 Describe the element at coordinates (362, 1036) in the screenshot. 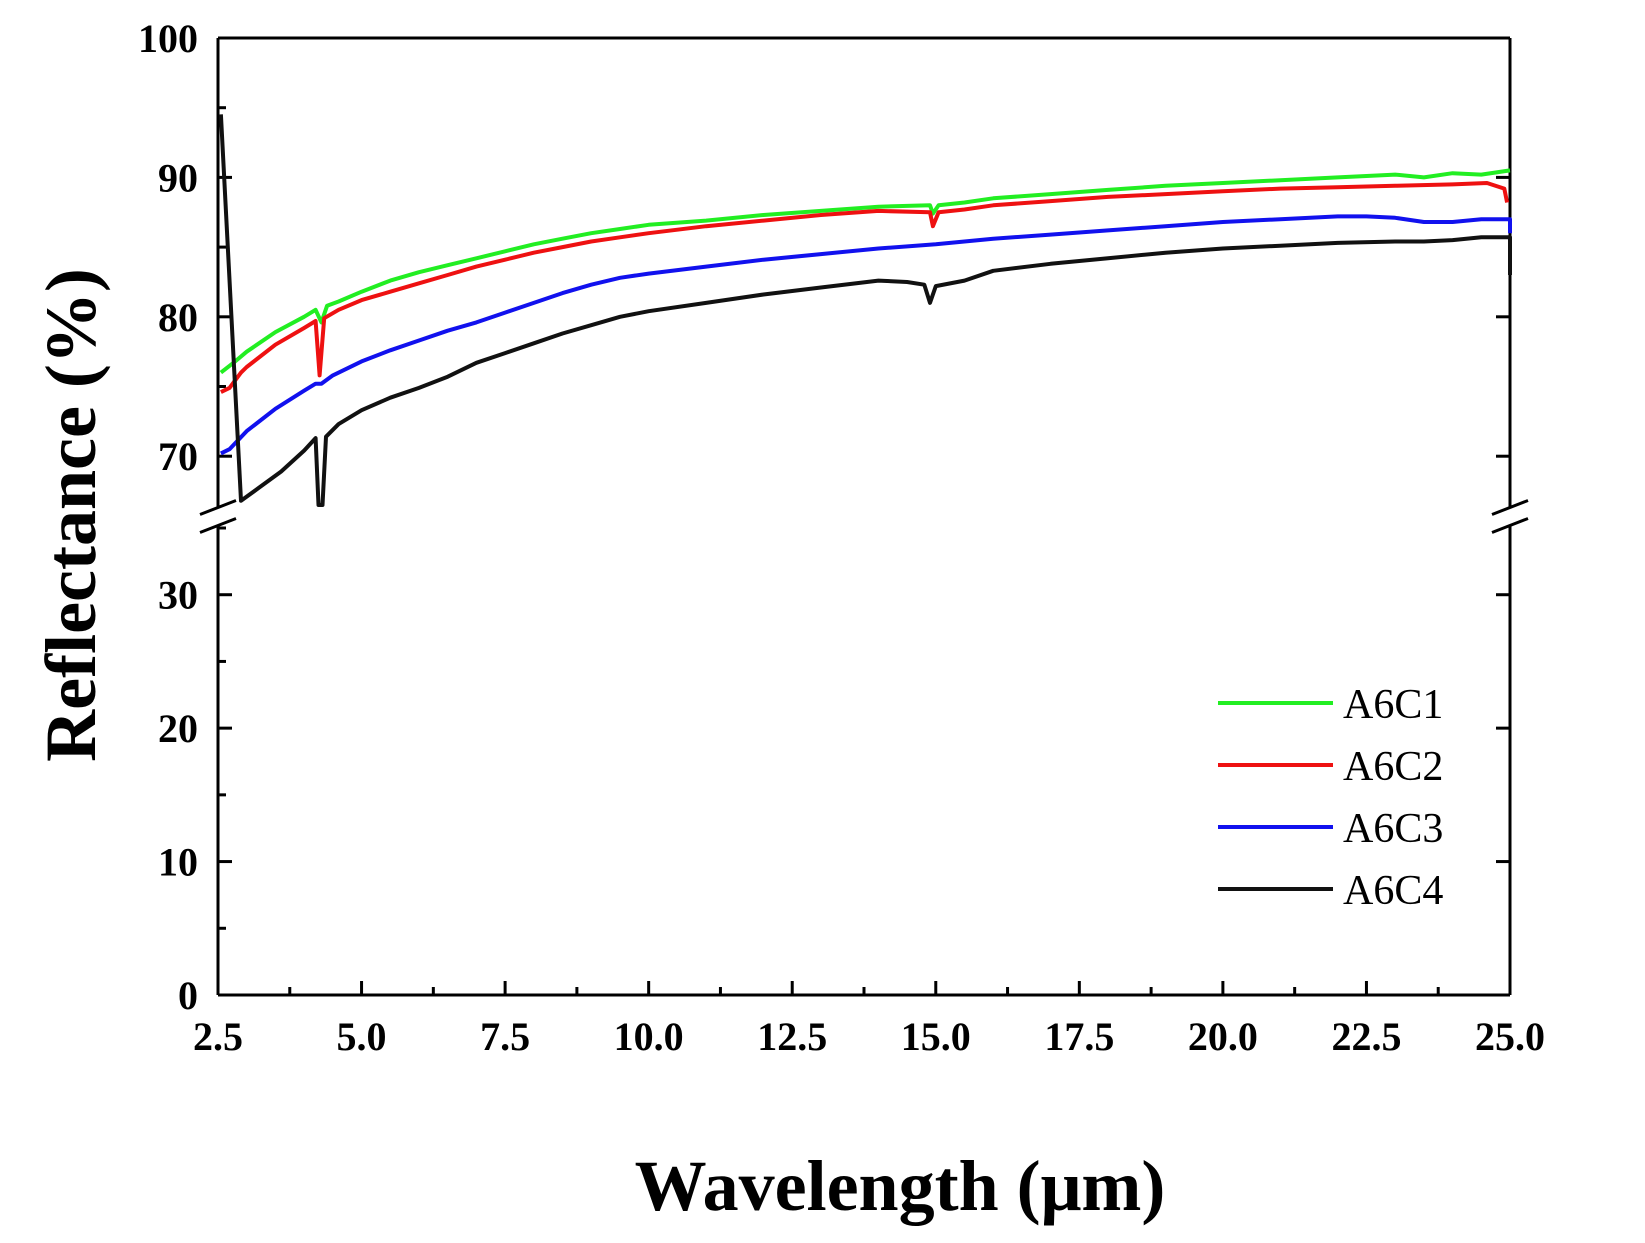

I see `x-tick-label: 5.0` at that location.